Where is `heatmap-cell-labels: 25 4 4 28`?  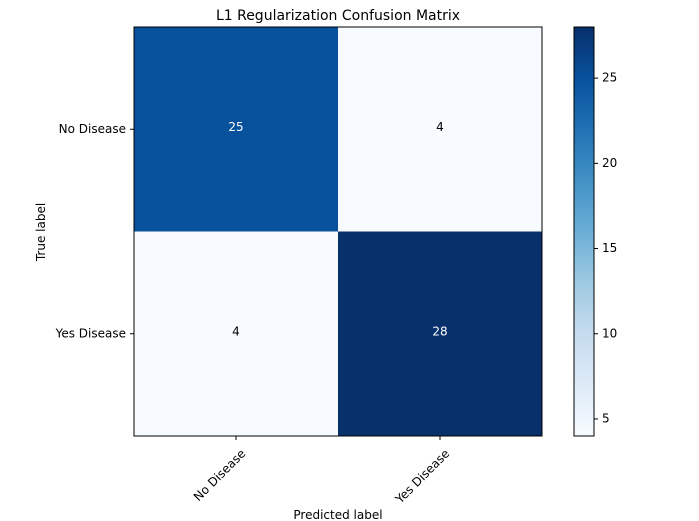 heatmap-cell-labels: 25 4 4 28 is located at coordinates (337, 229).